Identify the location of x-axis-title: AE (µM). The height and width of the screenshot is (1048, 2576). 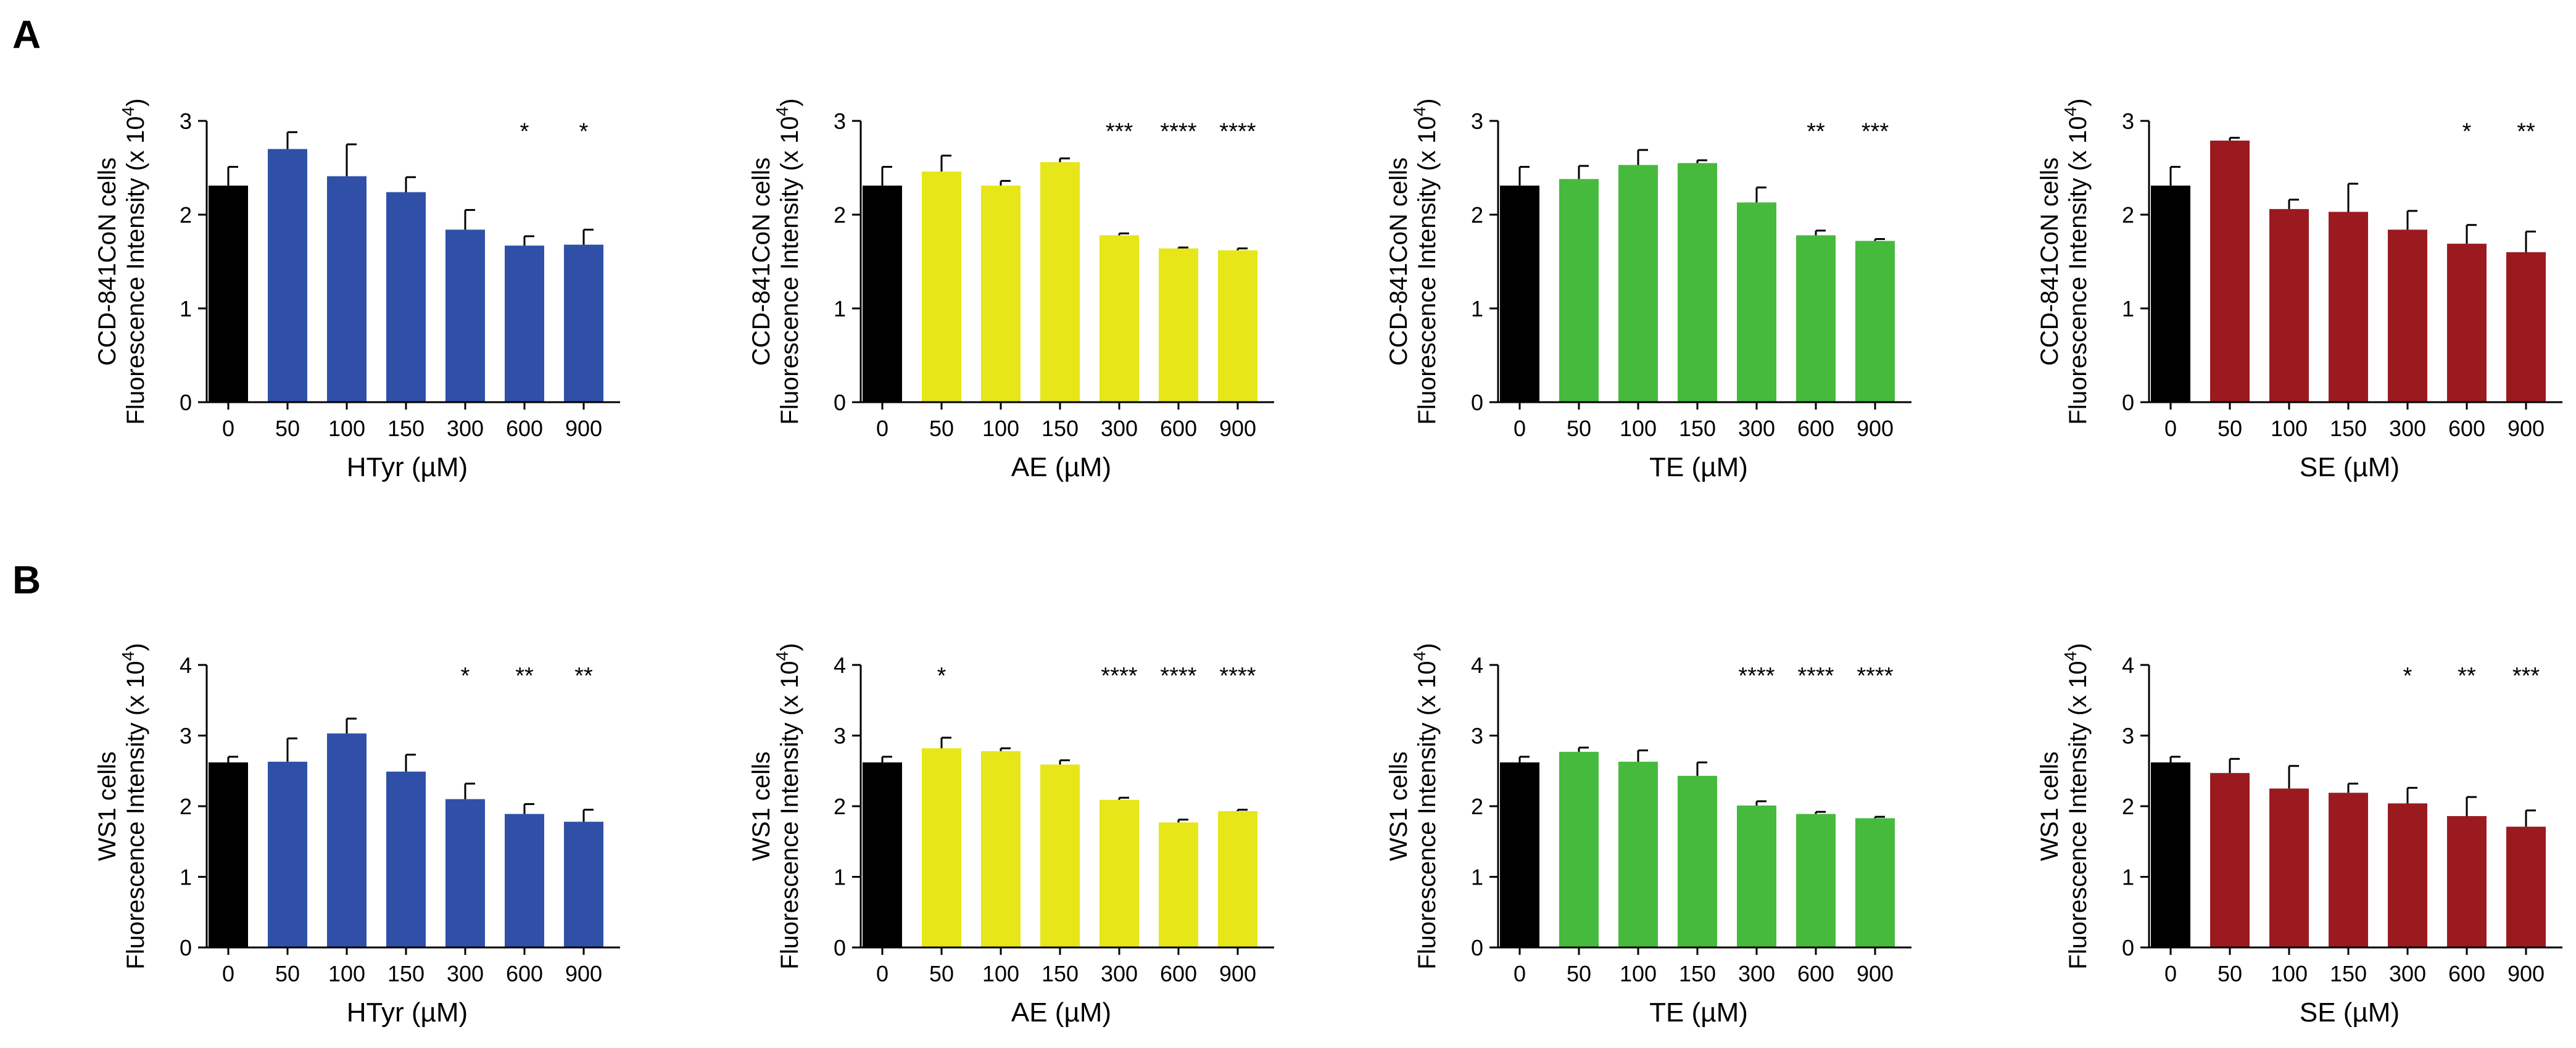
(1061, 467).